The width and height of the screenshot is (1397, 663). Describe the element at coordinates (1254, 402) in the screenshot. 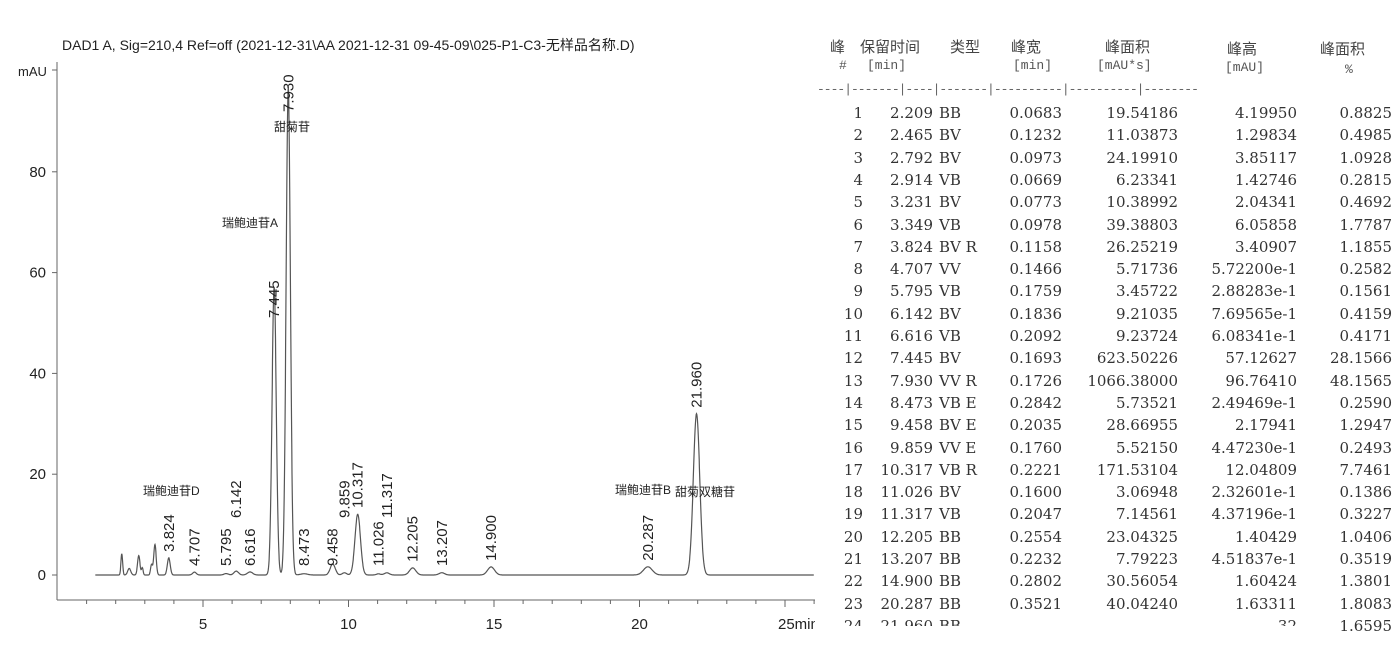

I see `peak-height: 2.49469e-1` at that location.